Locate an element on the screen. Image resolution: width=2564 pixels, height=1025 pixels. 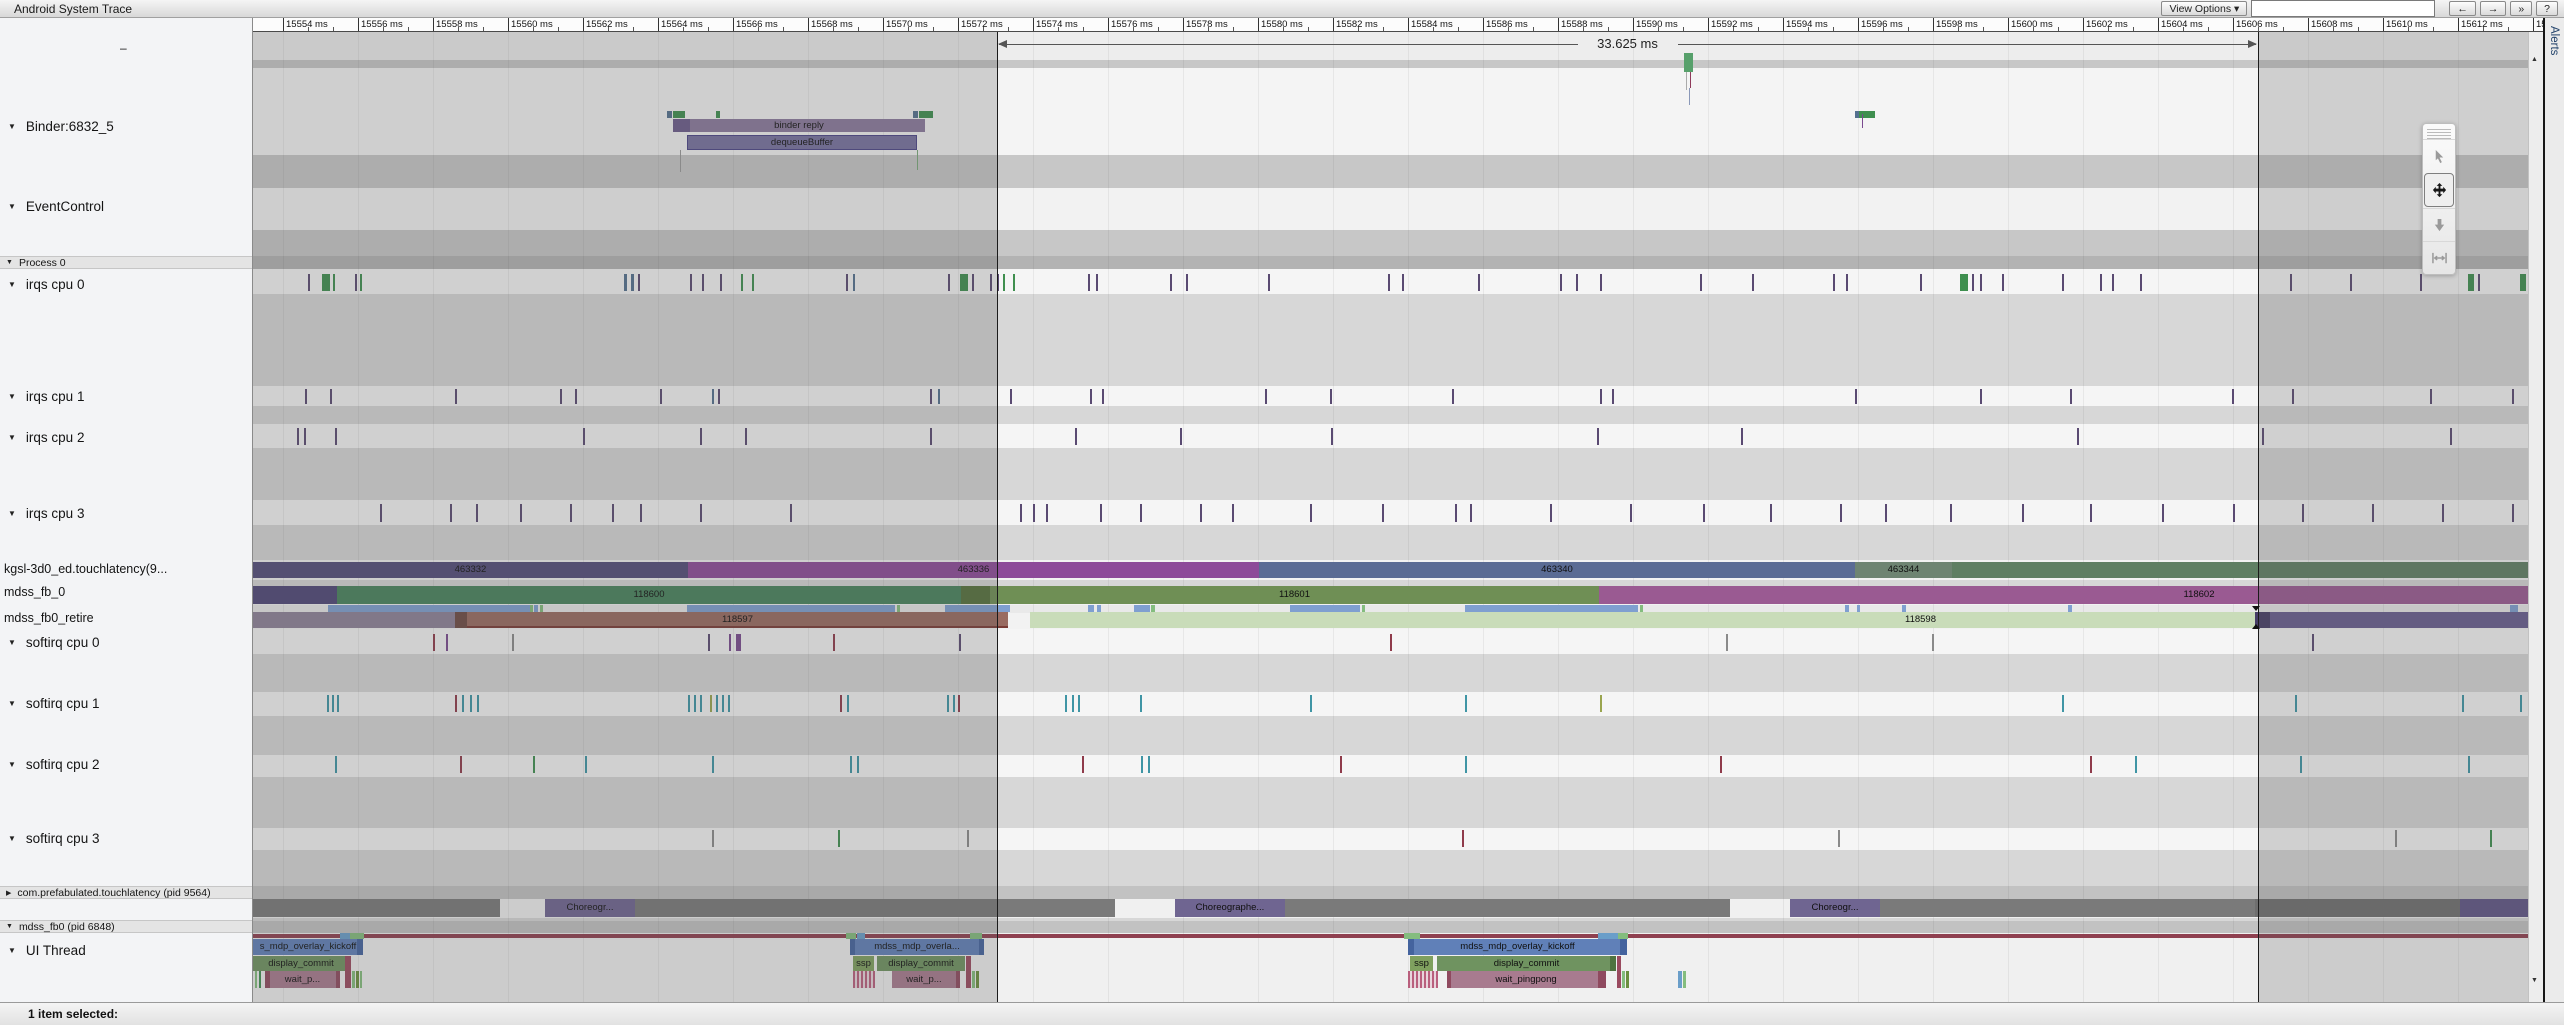
trace-slice: 463340 is located at coordinates (1557, 570).